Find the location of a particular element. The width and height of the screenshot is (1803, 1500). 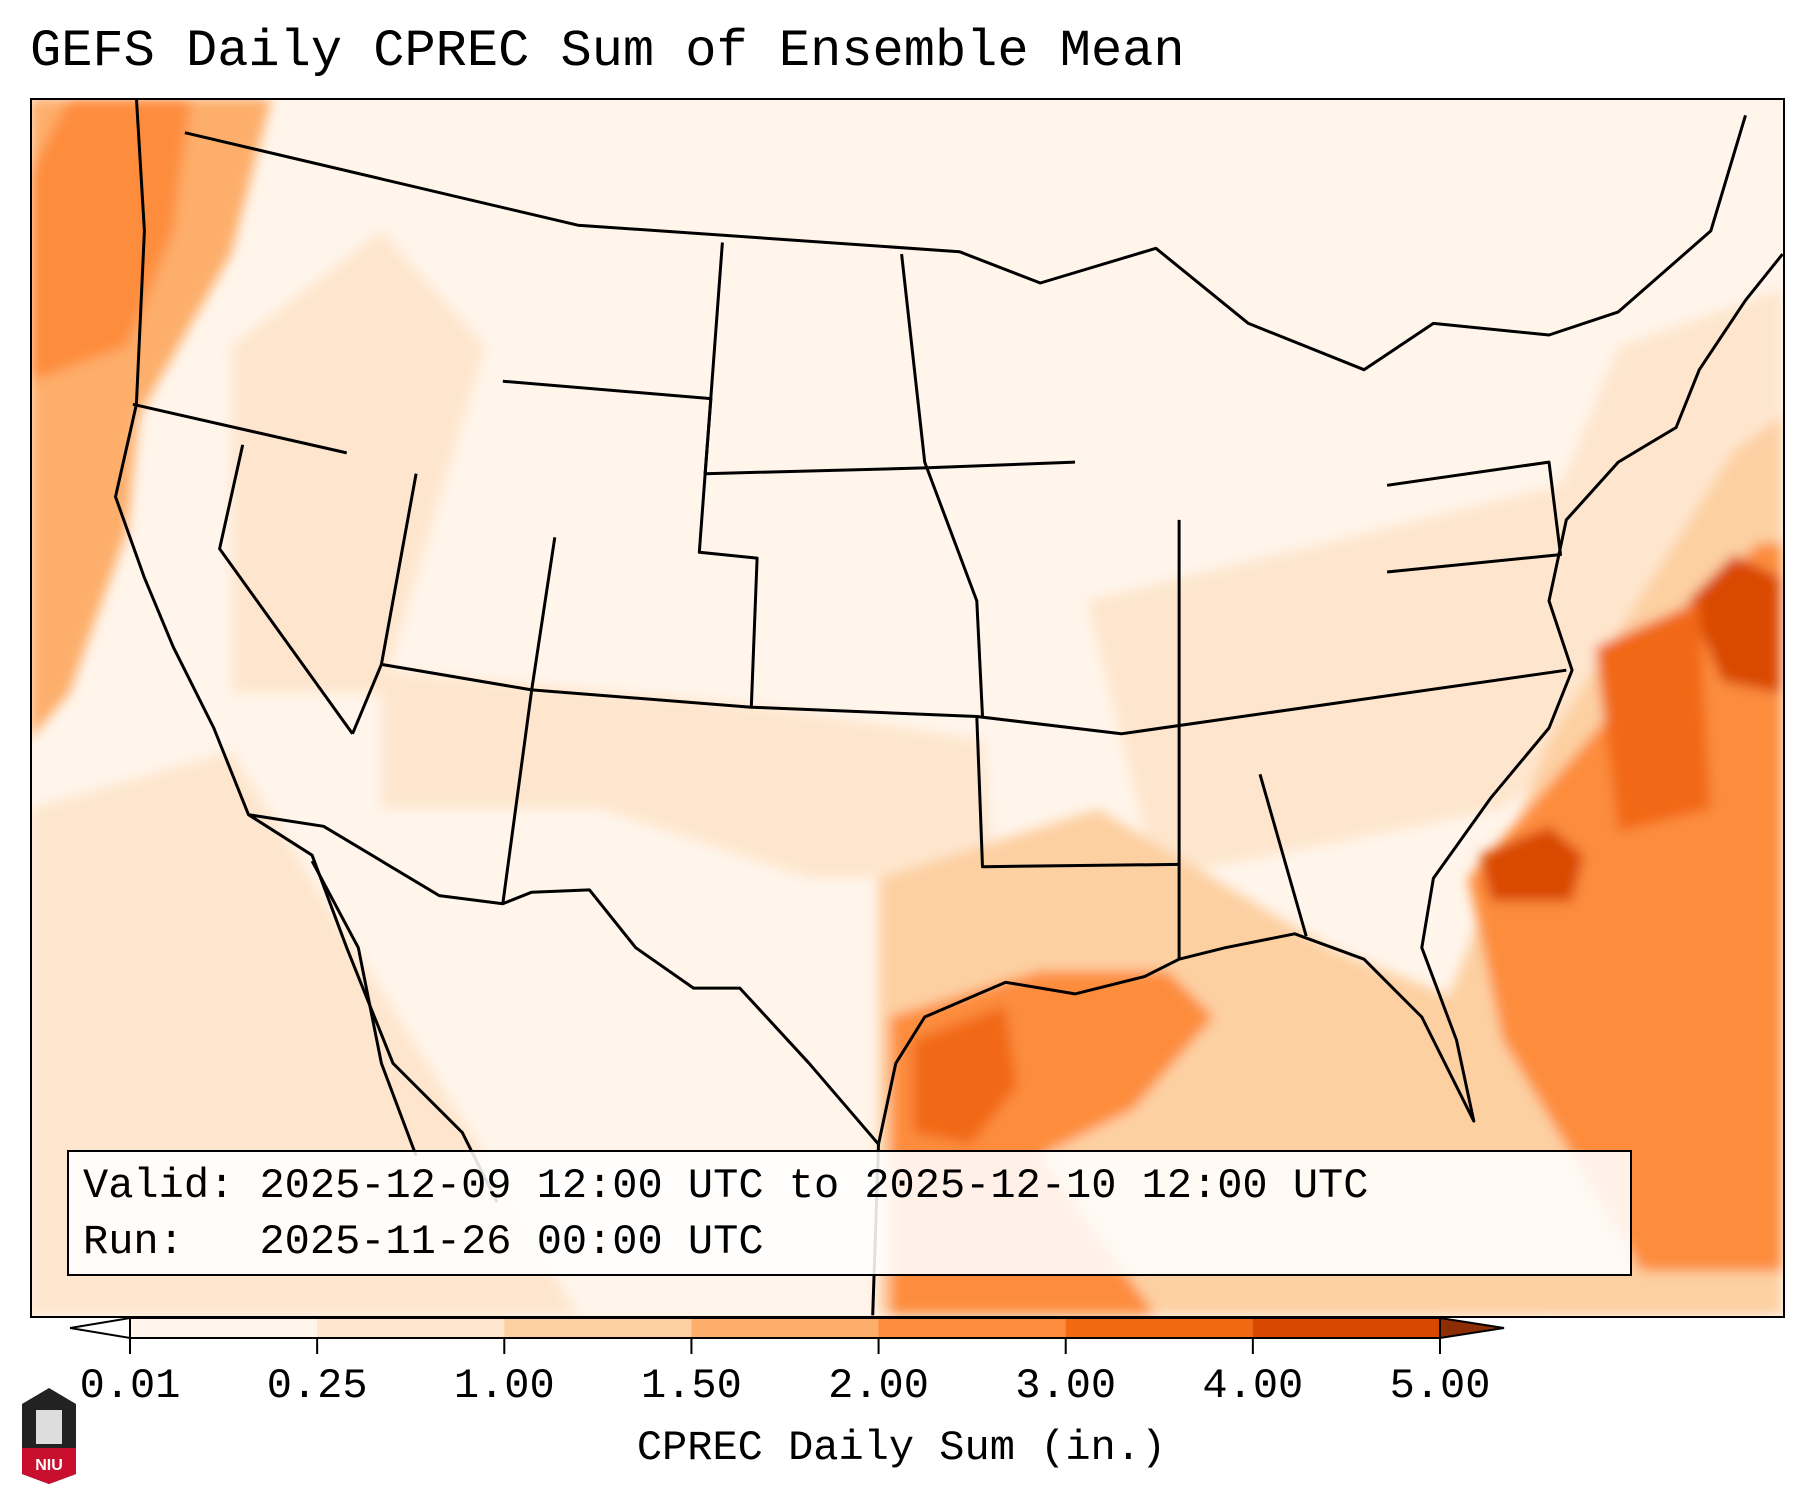

run-value: 2025-11-26 00:00 UTC is located at coordinates (511, 1242).